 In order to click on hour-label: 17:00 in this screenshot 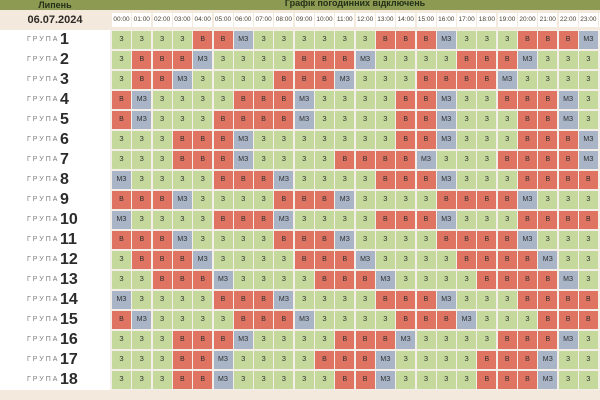, I will do `click(467, 20)`.